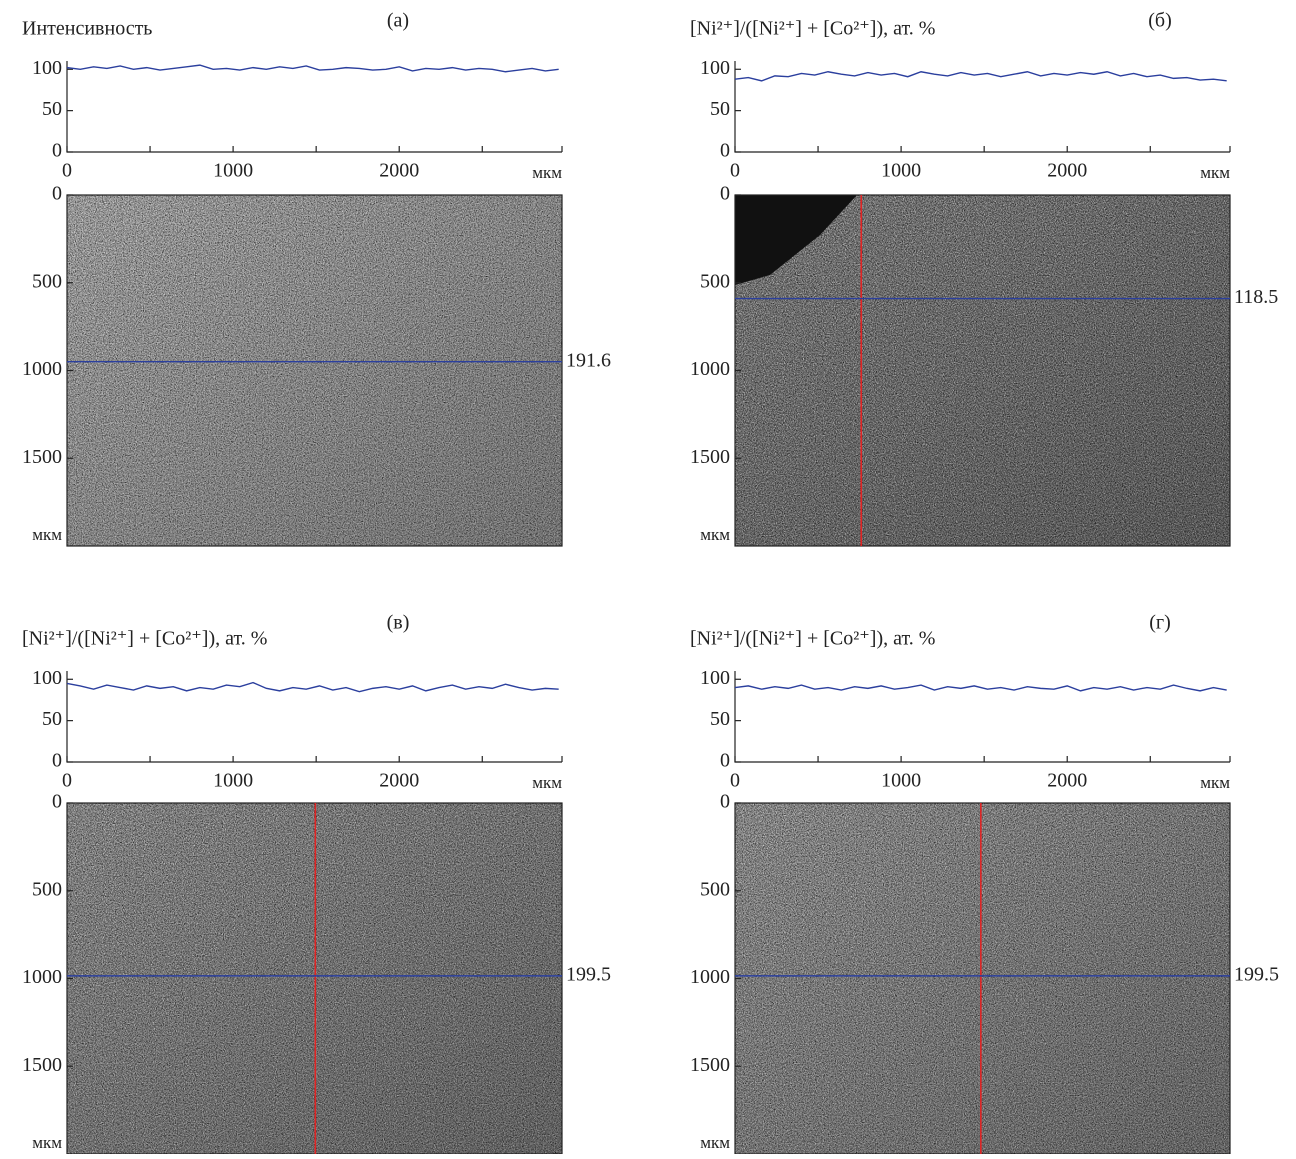 The image size is (1296, 1159). What do you see at coordinates (1256, 297) in the screenshot?
I see `cursor-label: 118.5` at bounding box center [1256, 297].